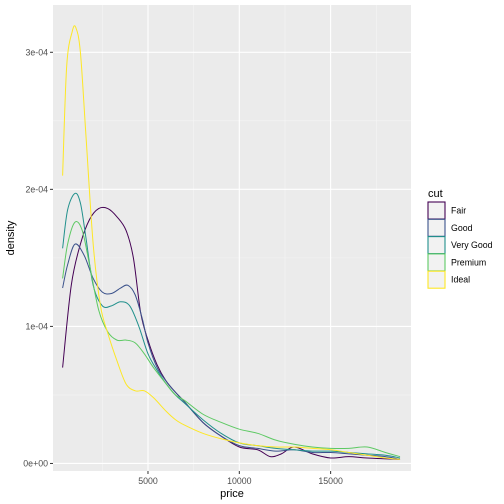 The image size is (504, 504). I want to click on legend-key-fair, so click(436, 210).